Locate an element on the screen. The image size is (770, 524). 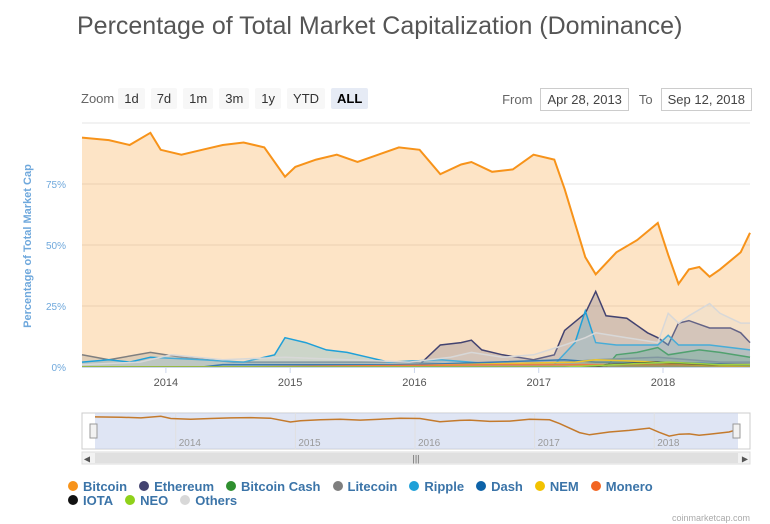
legend-others: Others is located at coordinates (208, 500).